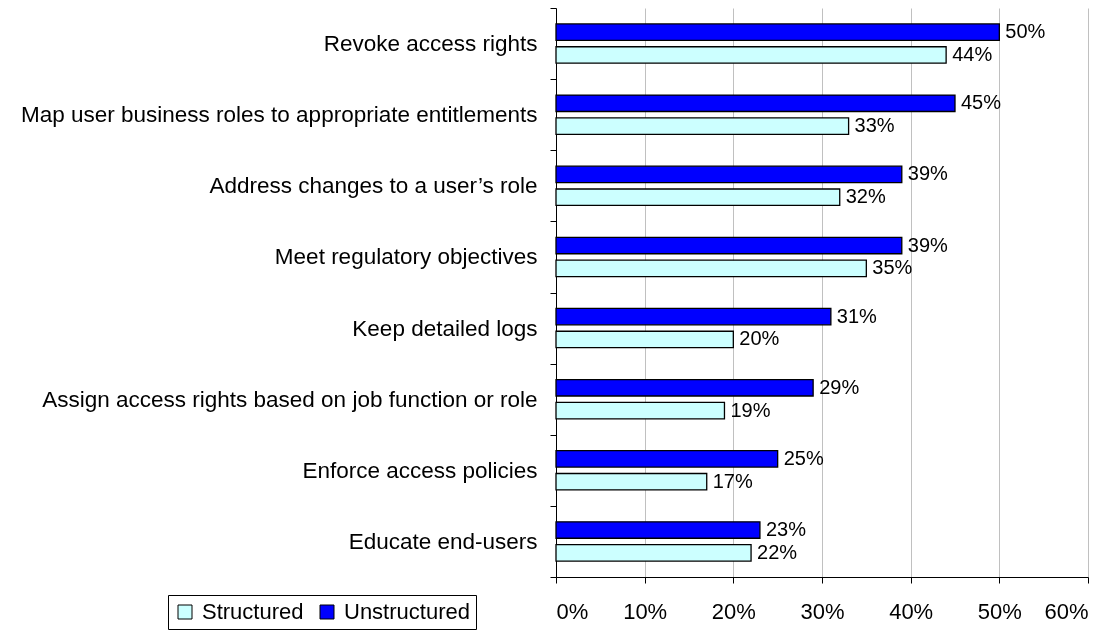  What do you see at coordinates (865, 196) in the screenshot?
I see `data-label: 32%` at bounding box center [865, 196].